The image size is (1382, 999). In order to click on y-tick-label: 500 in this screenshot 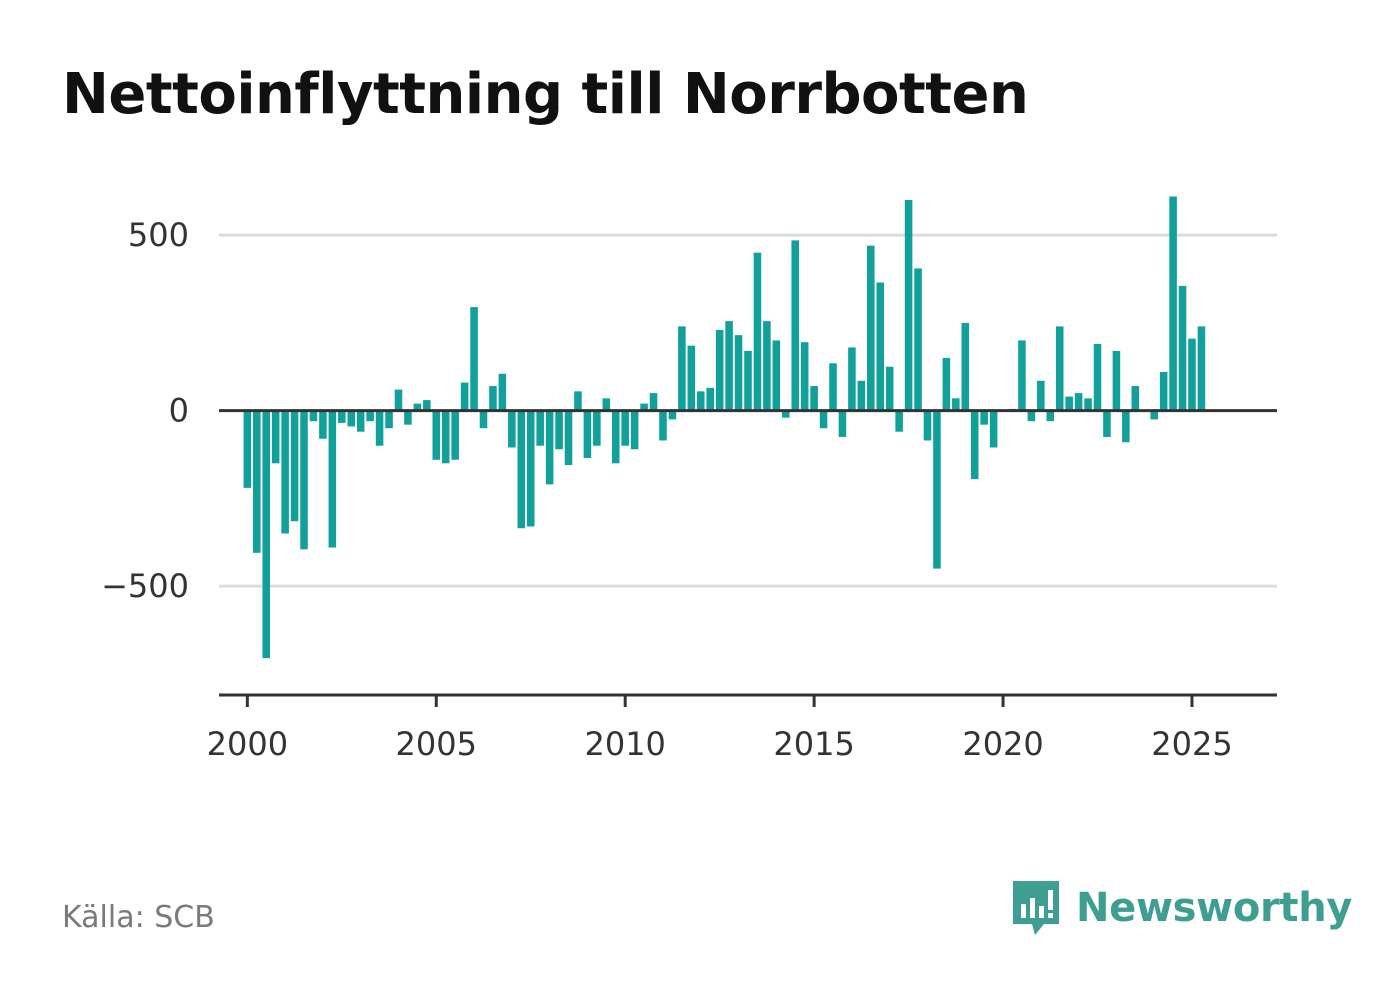, I will do `click(158, 235)`.